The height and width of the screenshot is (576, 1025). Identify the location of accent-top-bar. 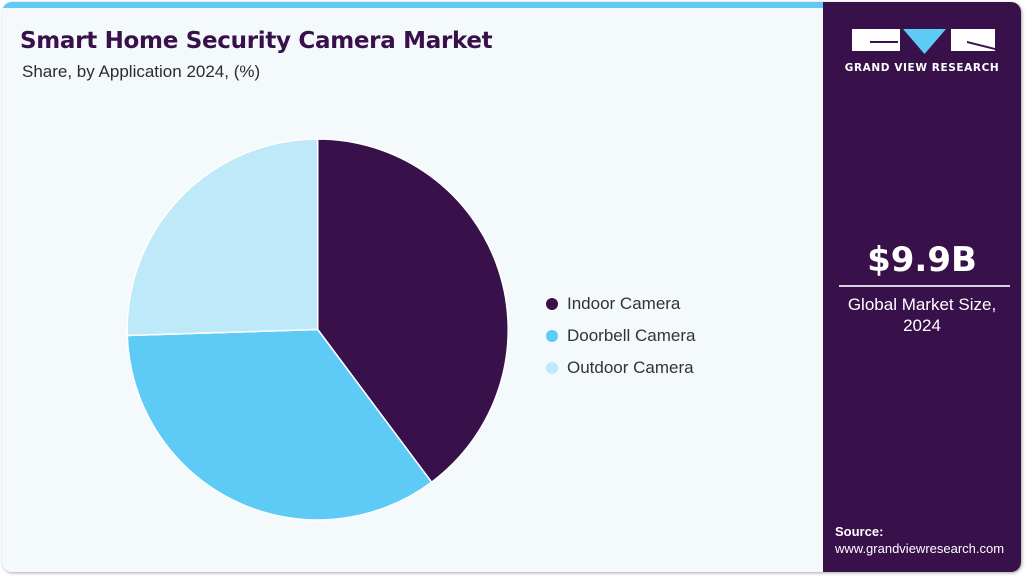
(412, 5).